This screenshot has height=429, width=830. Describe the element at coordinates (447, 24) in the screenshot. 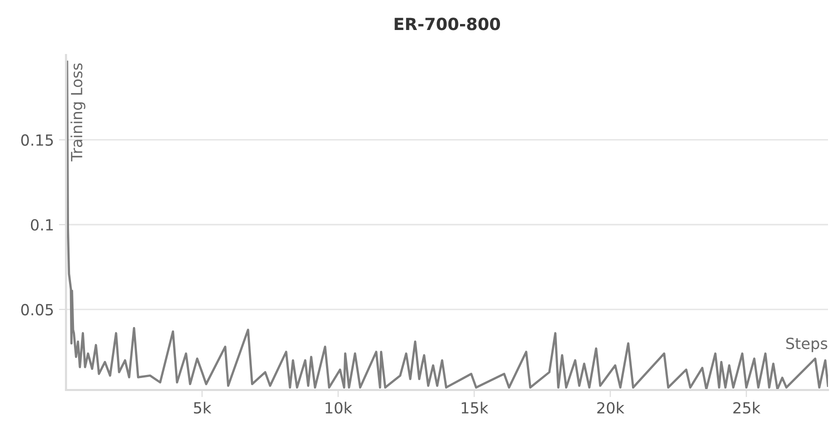

I see `chart-title: ER-700-800` at that location.